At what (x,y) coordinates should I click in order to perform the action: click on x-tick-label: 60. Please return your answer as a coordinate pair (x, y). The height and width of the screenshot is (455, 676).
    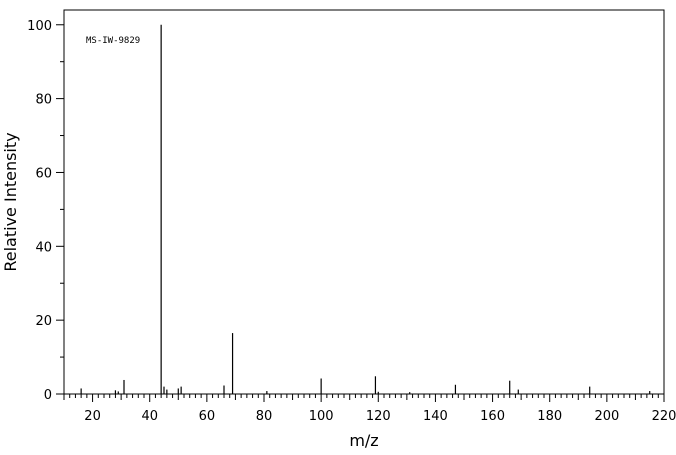
    Looking at the image, I should click on (207, 416).